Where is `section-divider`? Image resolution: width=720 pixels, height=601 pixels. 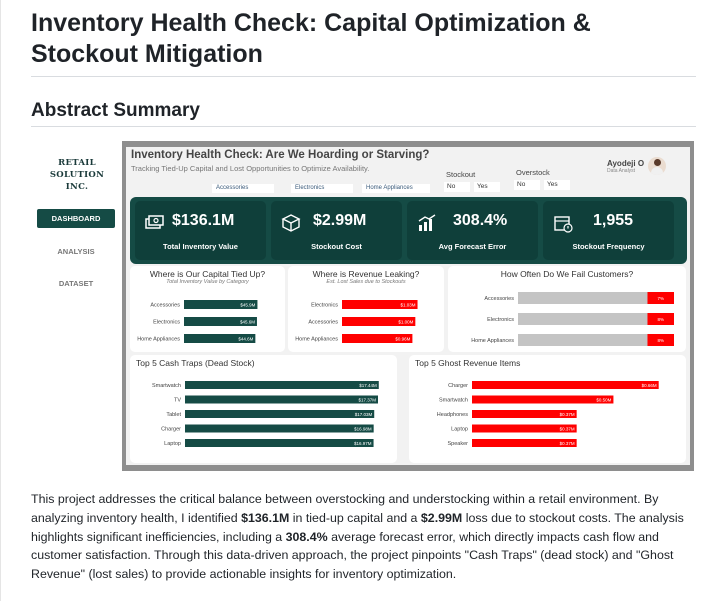
section-divider is located at coordinates (363, 126).